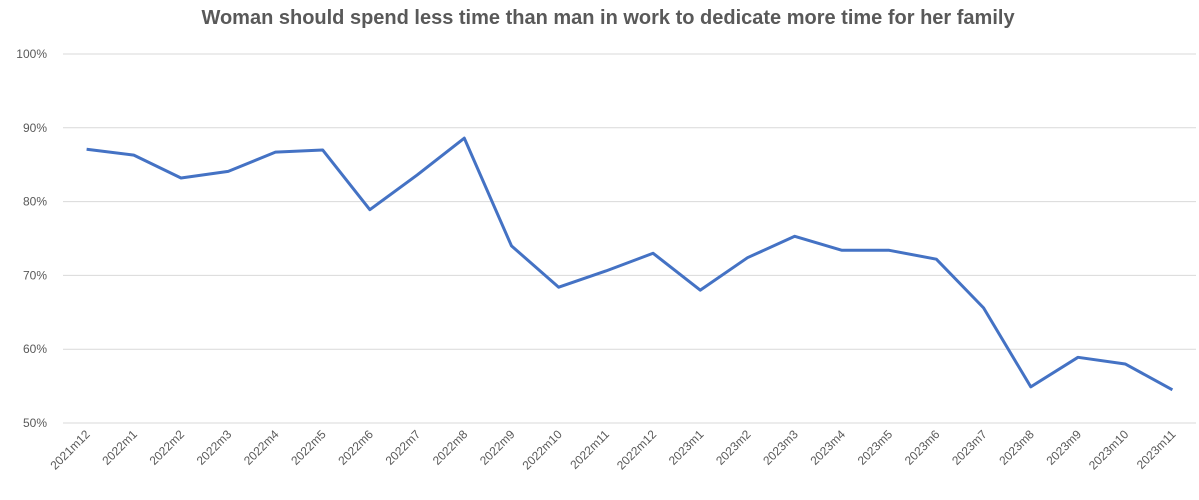  Describe the element at coordinates (827, 447) in the screenshot. I see `x-tick-label: 2023m4` at that location.